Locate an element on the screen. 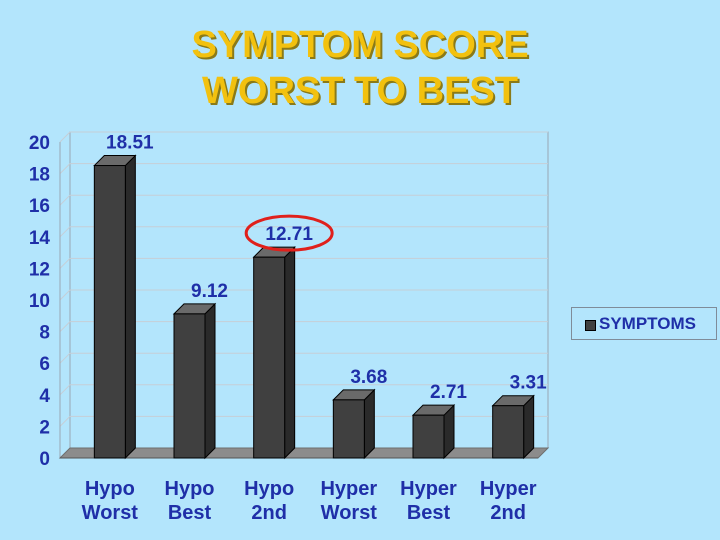 This screenshot has width=720, height=540. legend-label-symptoms: SYMPTOMS is located at coordinates (647, 323).